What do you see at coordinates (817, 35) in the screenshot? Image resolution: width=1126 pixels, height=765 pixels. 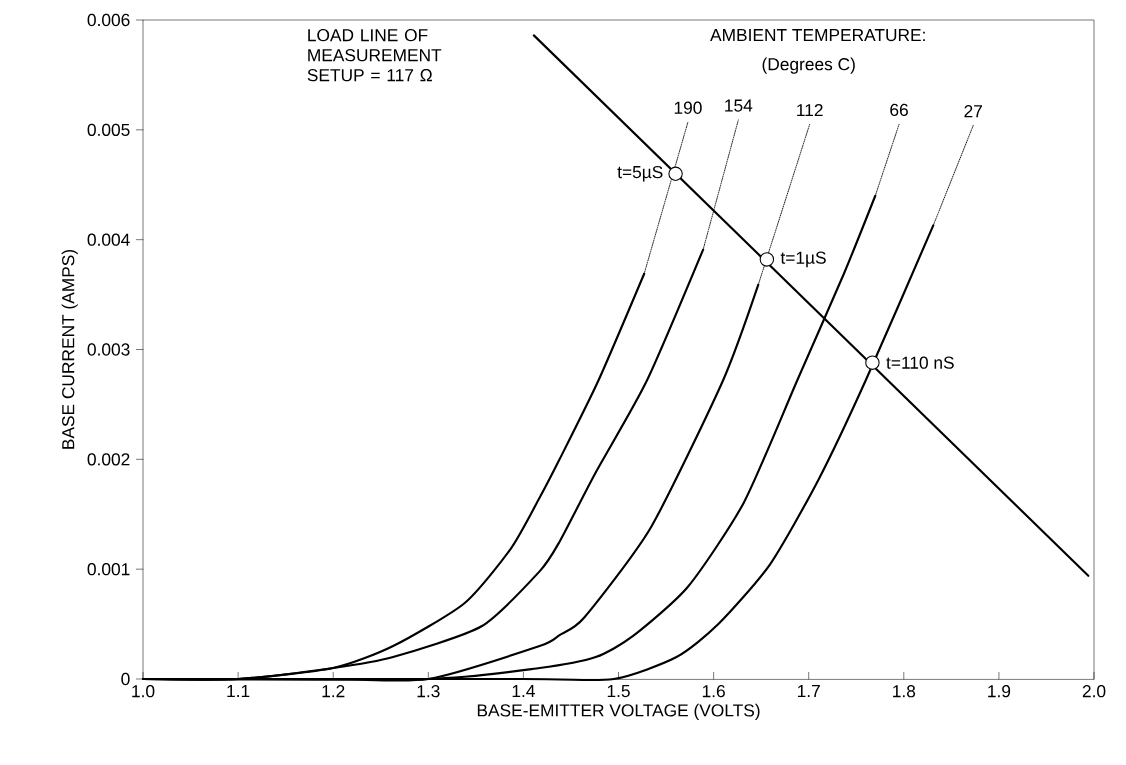 I see `annotation: AMBIENT TEMPERATURE:` at bounding box center [817, 35].